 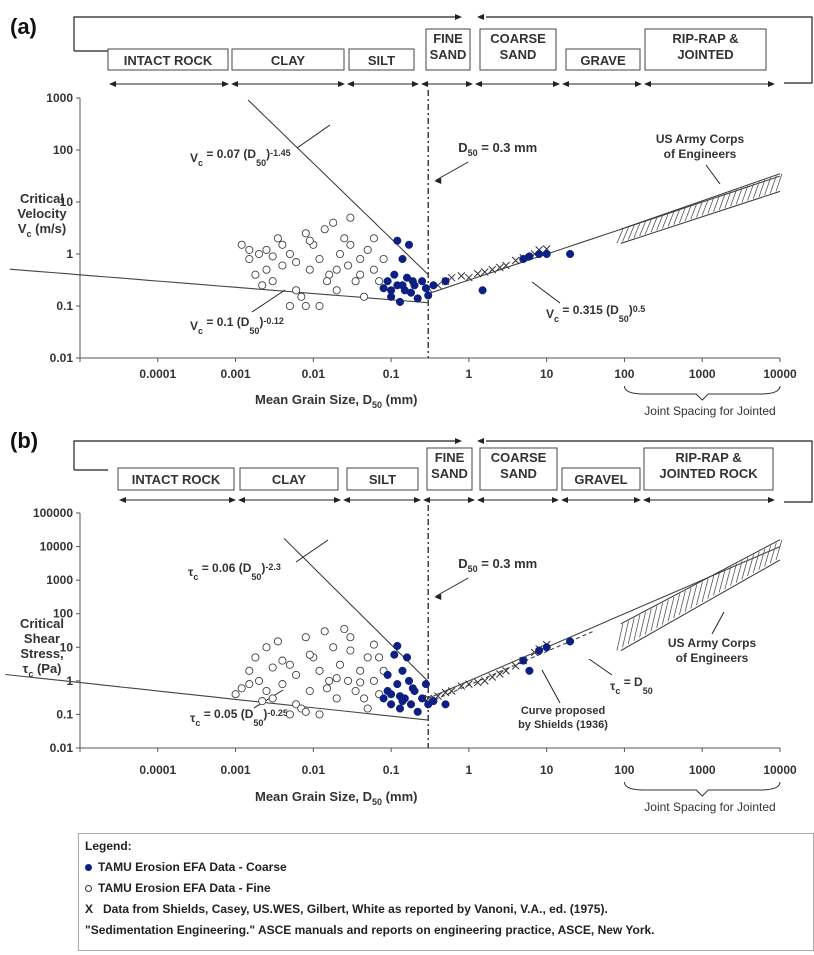 What do you see at coordinates (42, 670) in the screenshot?
I see `panel-b-y-label-3: τc (Pa)` at bounding box center [42, 670].